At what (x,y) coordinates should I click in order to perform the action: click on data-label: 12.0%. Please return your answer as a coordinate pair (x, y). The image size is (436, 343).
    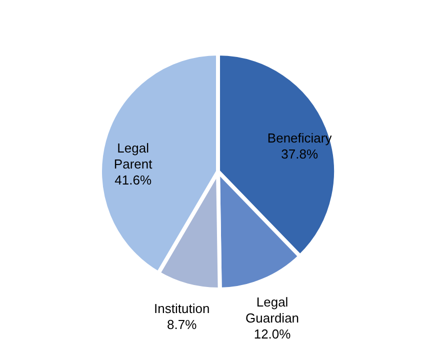
    Looking at the image, I should click on (273, 334).